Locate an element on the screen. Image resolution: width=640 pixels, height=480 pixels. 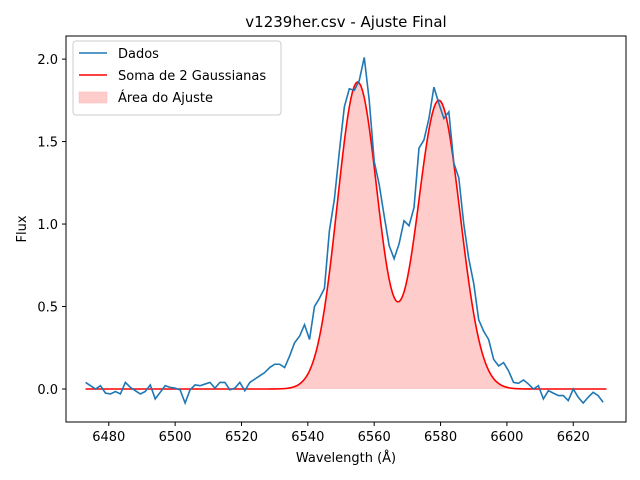
legend-label-area: Área do Ajuste is located at coordinates (165, 98).